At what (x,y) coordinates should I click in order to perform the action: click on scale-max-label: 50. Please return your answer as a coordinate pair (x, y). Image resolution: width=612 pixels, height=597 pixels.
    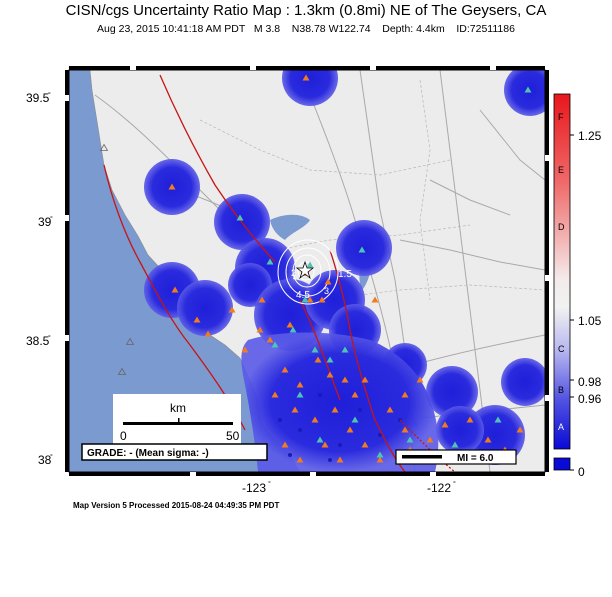
    Looking at the image, I should click on (233, 436).